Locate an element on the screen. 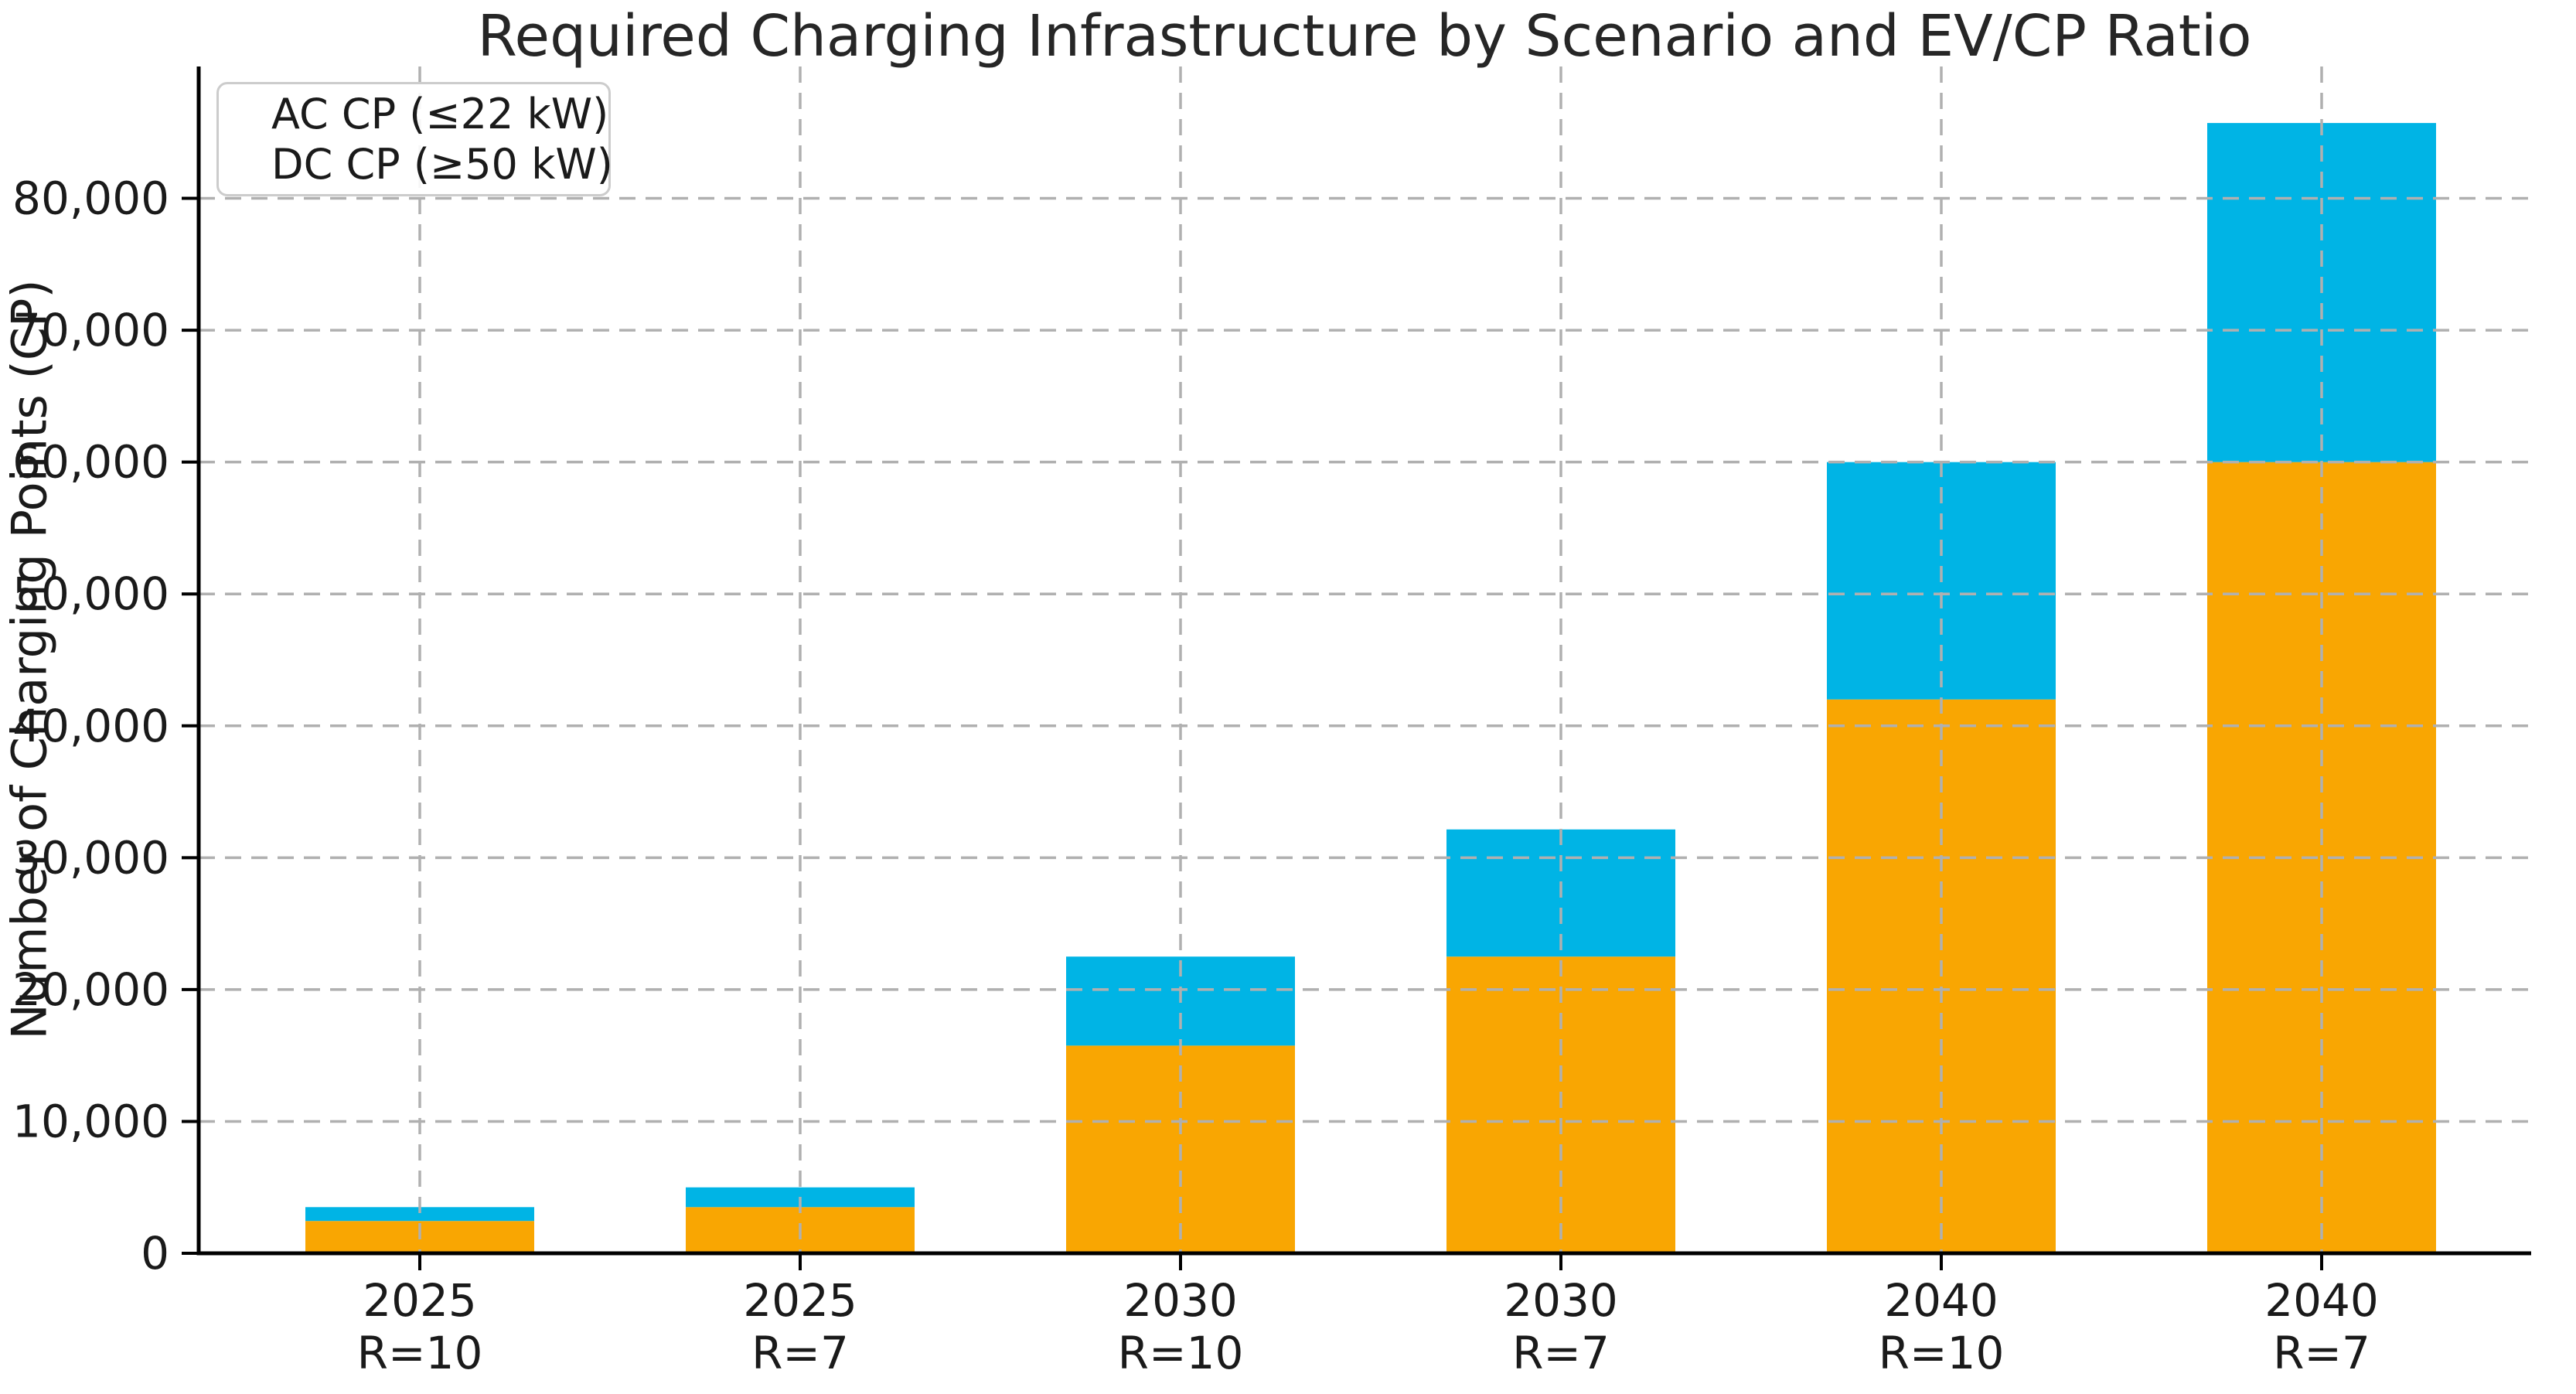 Image resolution: width=2576 pixels, height=1394 pixels. y-tick-label: 20,000 is located at coordinates (90, 990).